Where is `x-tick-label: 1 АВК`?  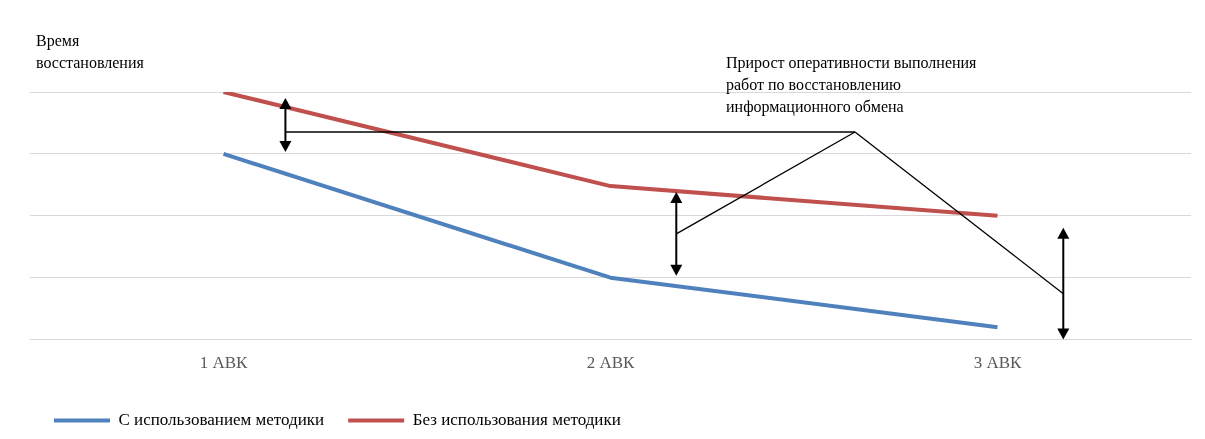
x-tick-label: 1 АВК is located at coordinates (224, 363).